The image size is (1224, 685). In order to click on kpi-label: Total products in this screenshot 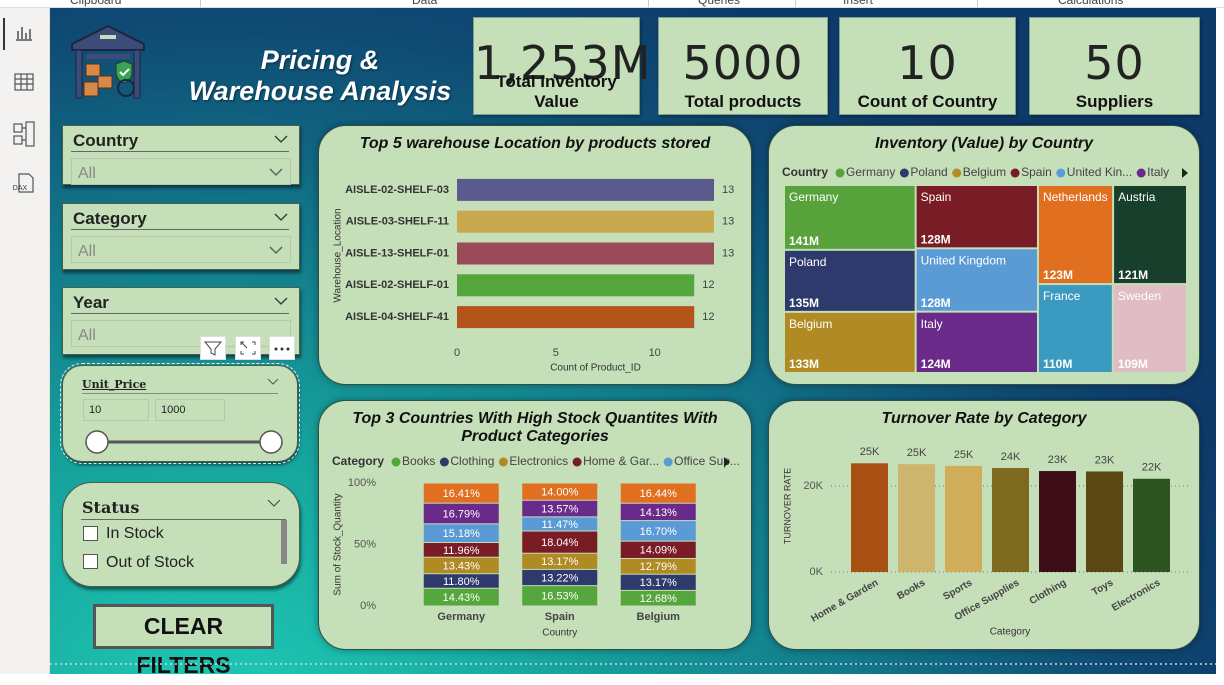, I will do `click(743, 101)`.